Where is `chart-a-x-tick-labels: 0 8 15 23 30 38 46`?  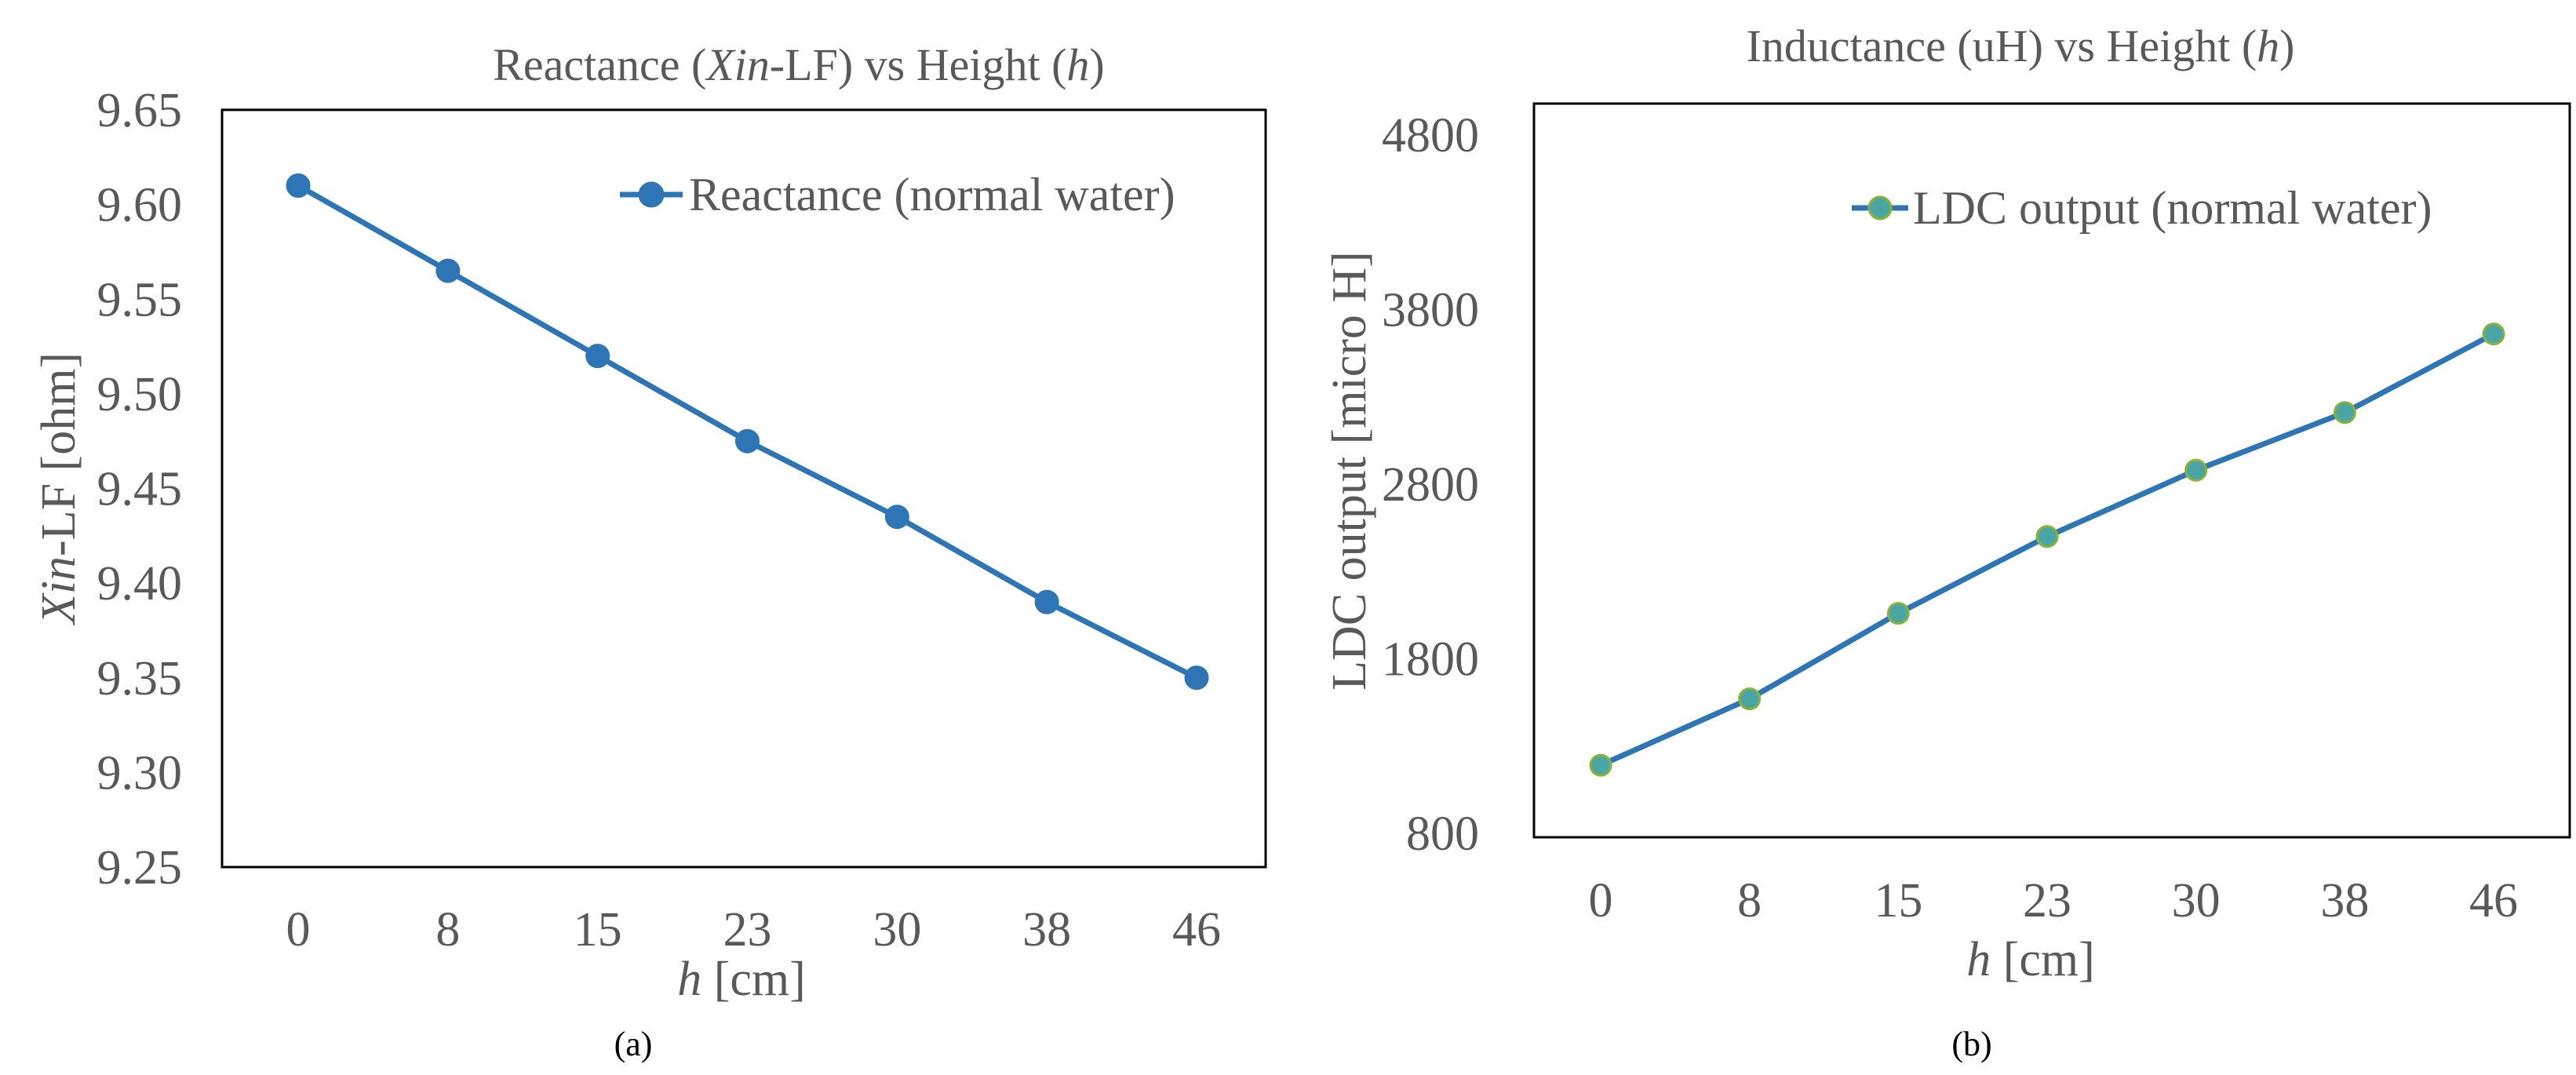
chart-a-x-tick-labels: 0 8 15 23 30 38 46 is located at coordinates (754, 930).